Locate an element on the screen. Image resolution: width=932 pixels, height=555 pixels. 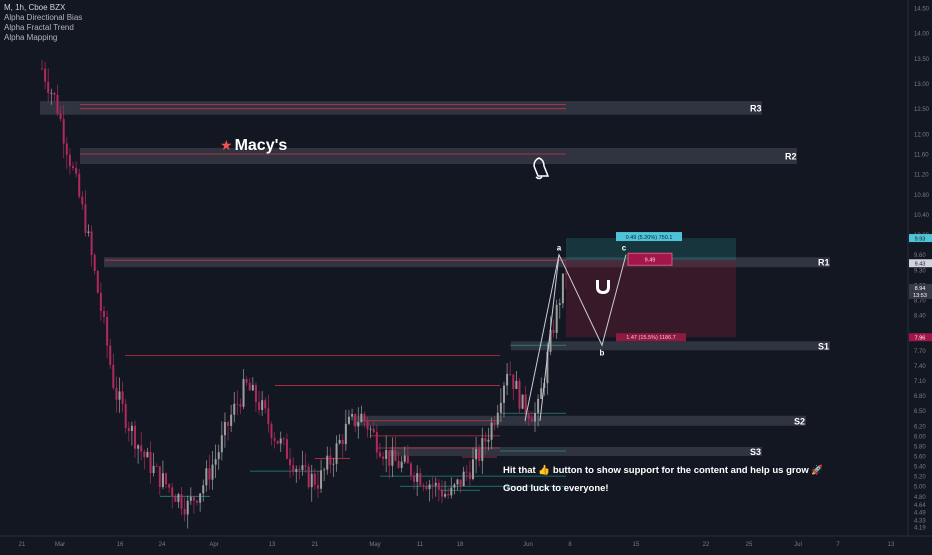
brand-label: ★ Macy's is located at coordinates (253, 146).